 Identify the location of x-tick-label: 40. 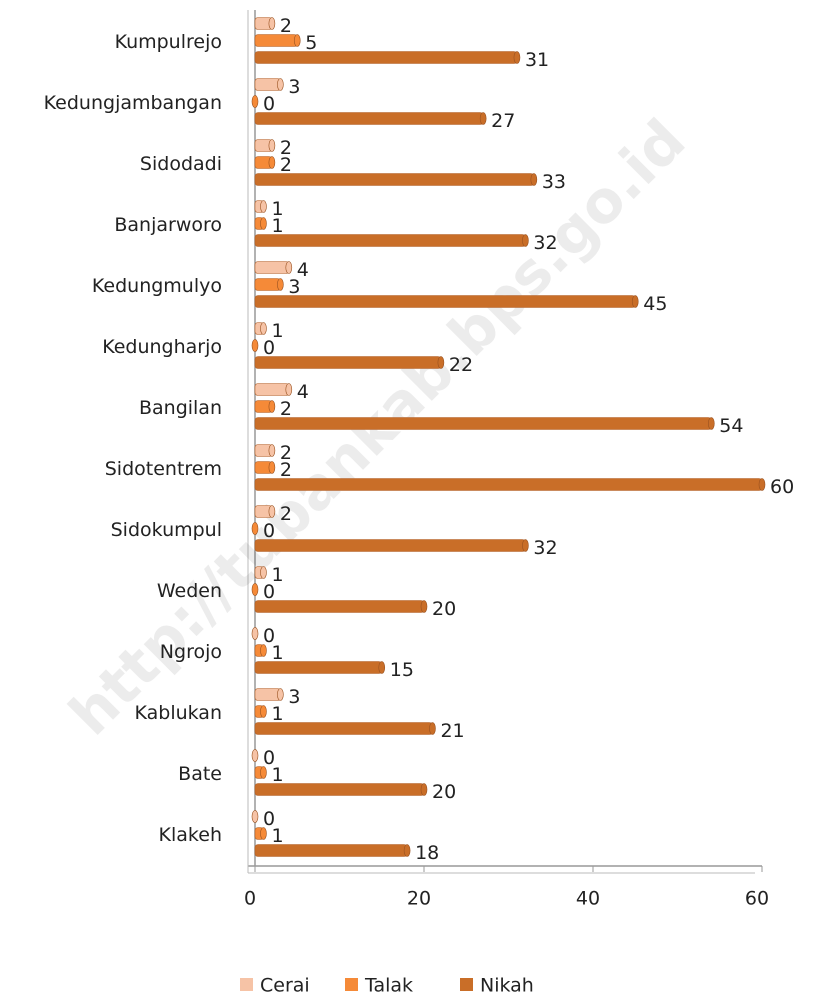
(588, 899).